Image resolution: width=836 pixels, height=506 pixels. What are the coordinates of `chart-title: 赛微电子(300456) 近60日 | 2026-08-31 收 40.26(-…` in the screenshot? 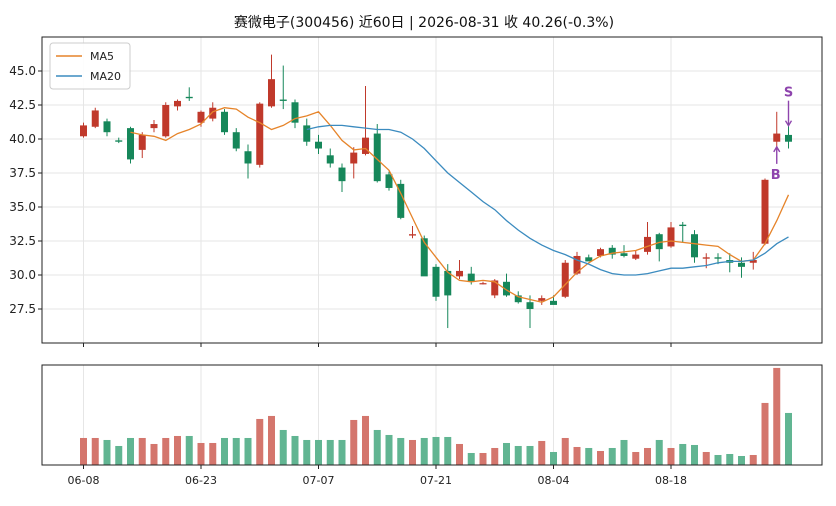 It's located at (424, 23).